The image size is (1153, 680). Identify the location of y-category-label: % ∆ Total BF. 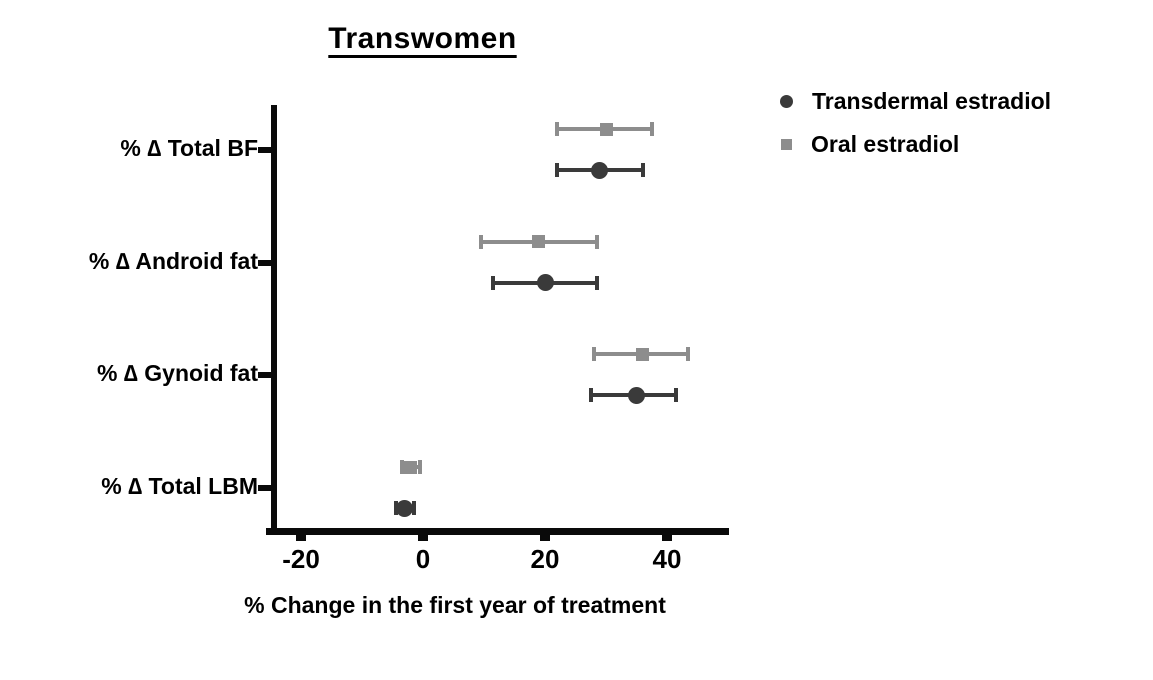
(189, 148).